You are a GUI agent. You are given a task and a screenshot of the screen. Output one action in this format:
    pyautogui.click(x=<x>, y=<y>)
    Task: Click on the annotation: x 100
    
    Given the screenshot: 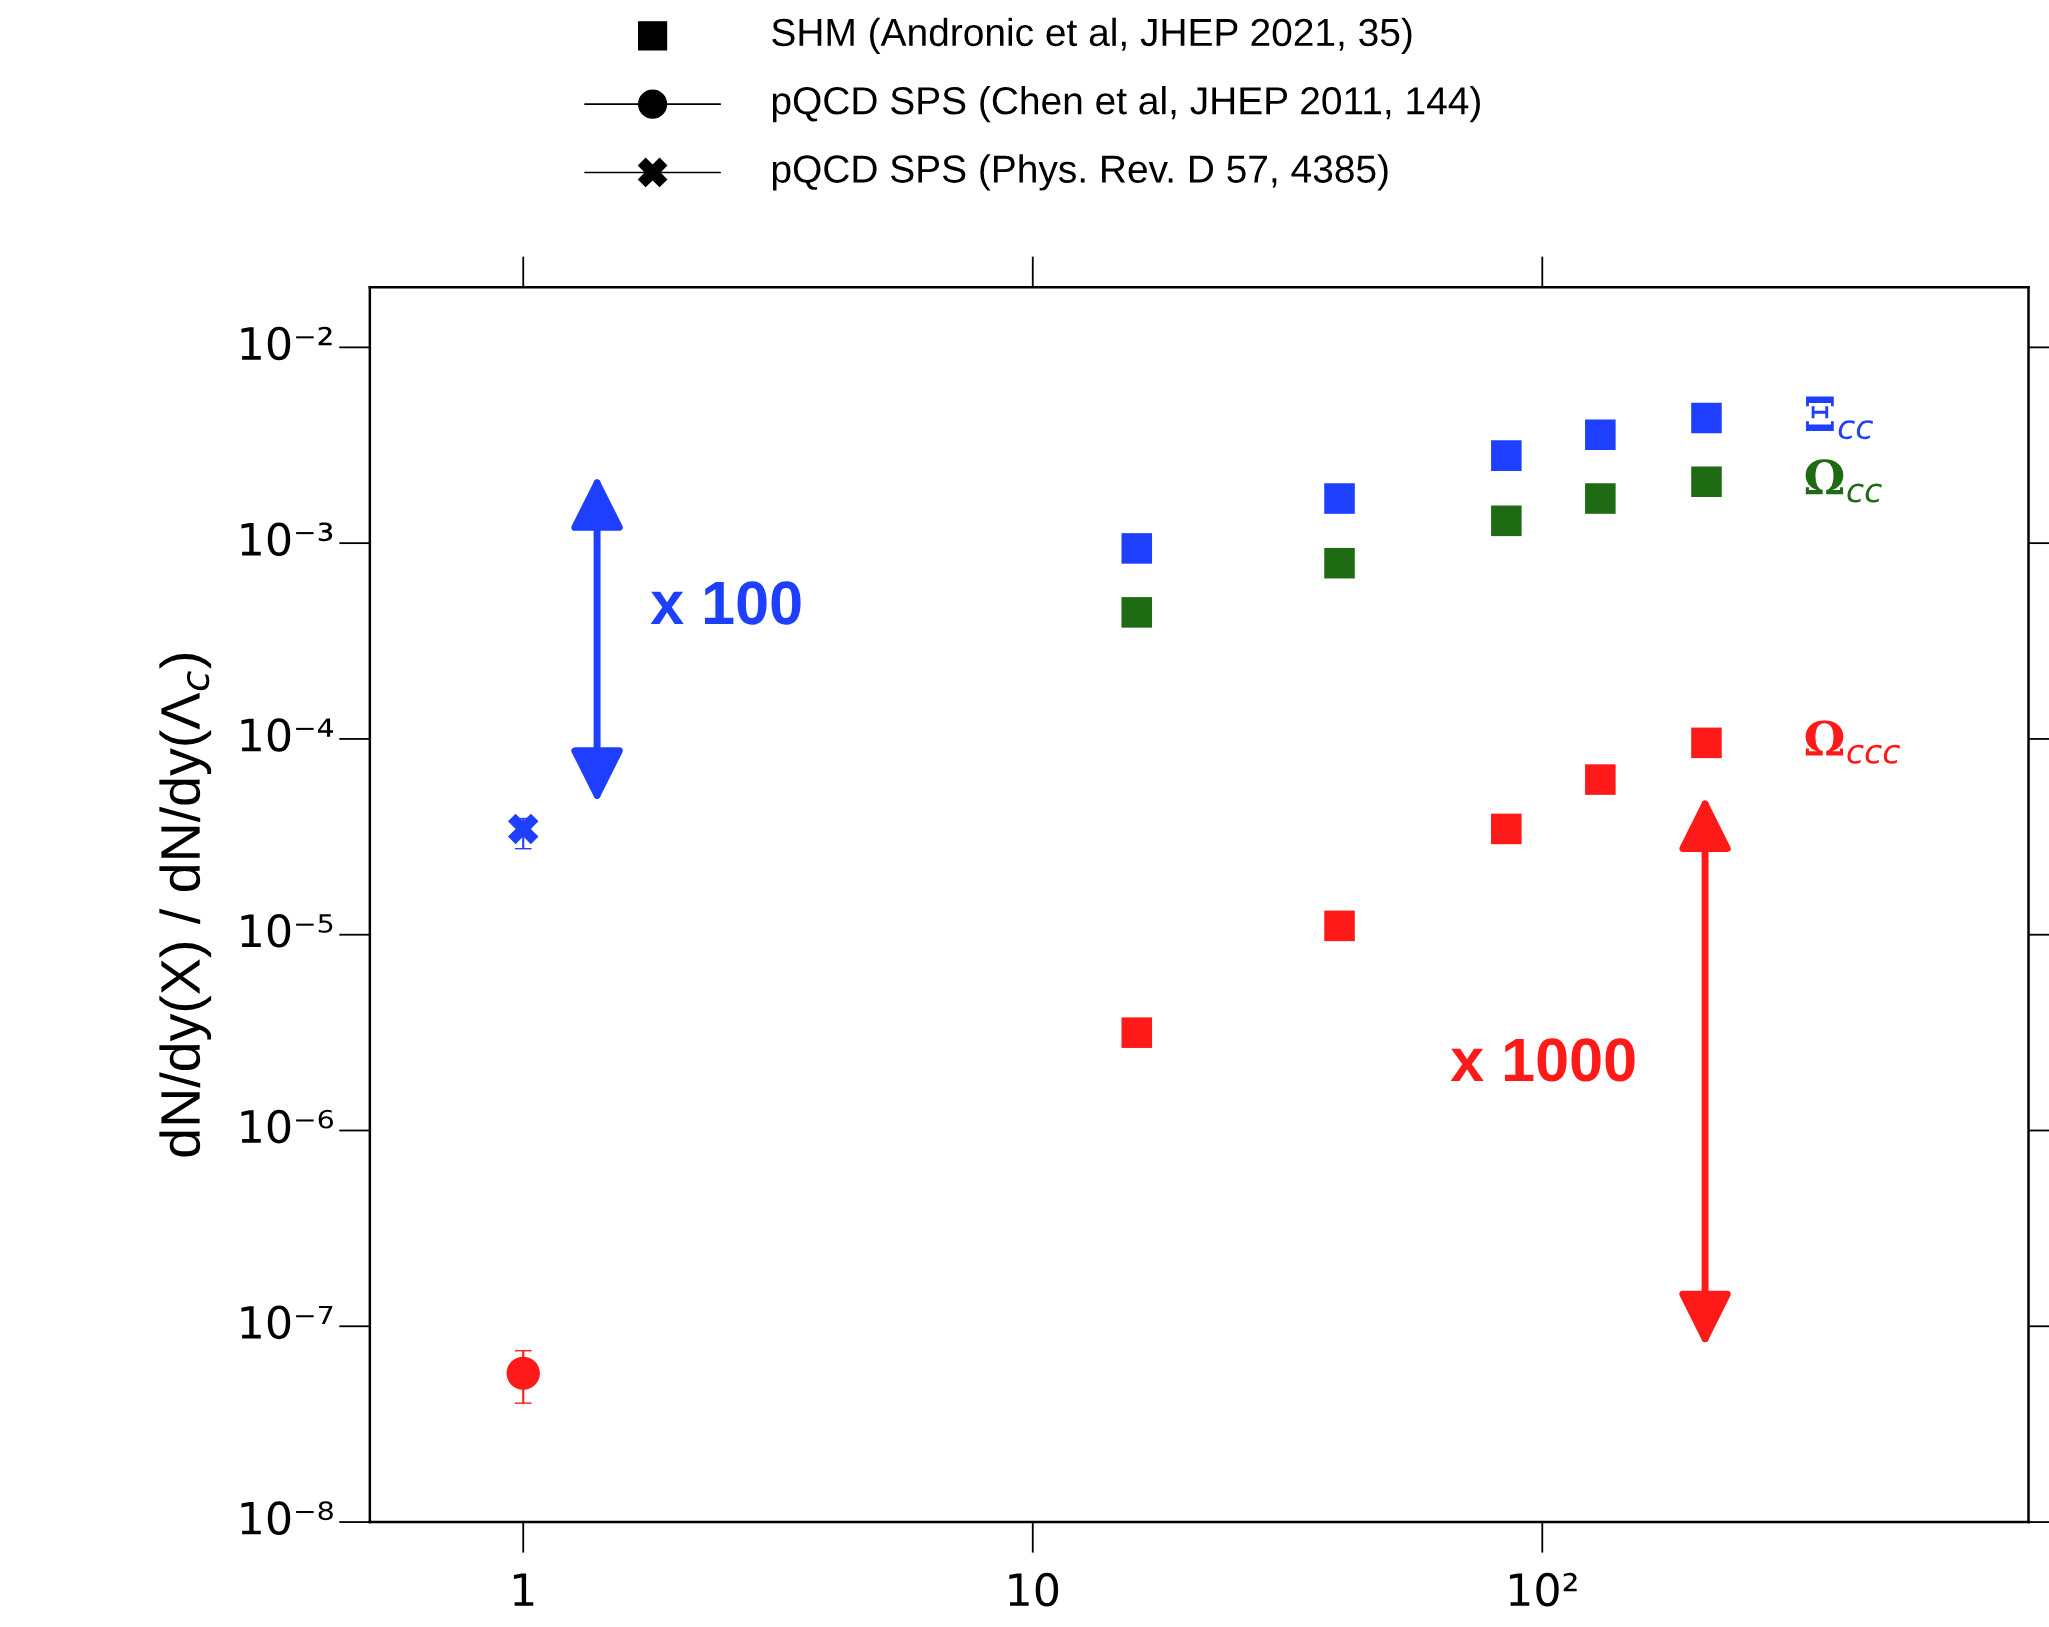 What is the action you would take?
    pyautogui.click(x=725, y=603)
    